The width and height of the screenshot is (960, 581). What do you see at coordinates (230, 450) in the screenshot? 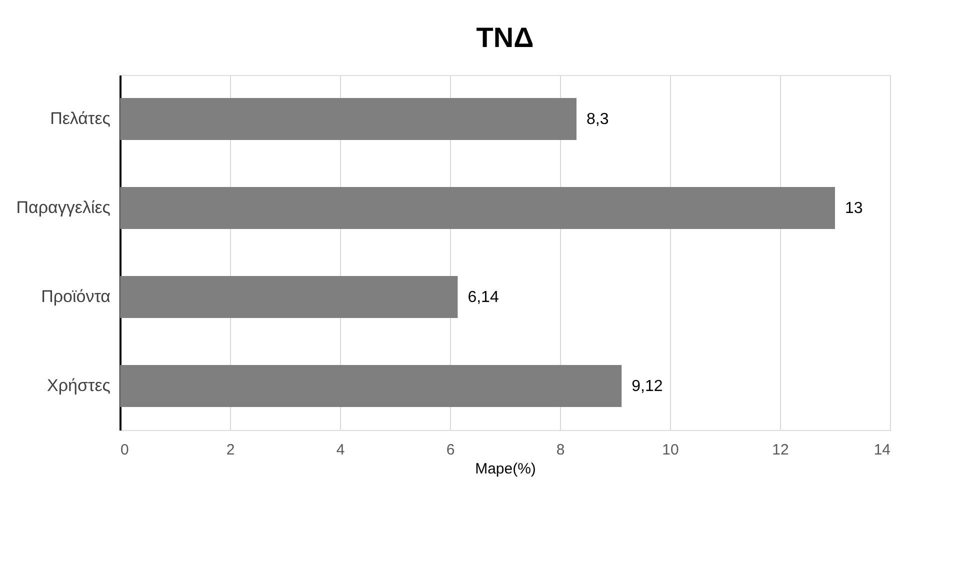
I see `x-tick-label: 2` at bounding box center [230, 450].